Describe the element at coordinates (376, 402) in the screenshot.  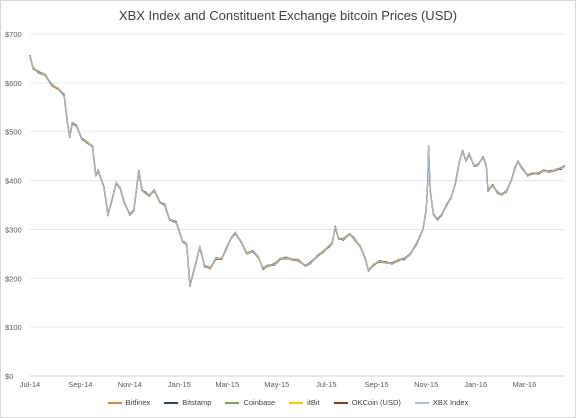
I see `legend-label: OKCoin (USD)` at that location.